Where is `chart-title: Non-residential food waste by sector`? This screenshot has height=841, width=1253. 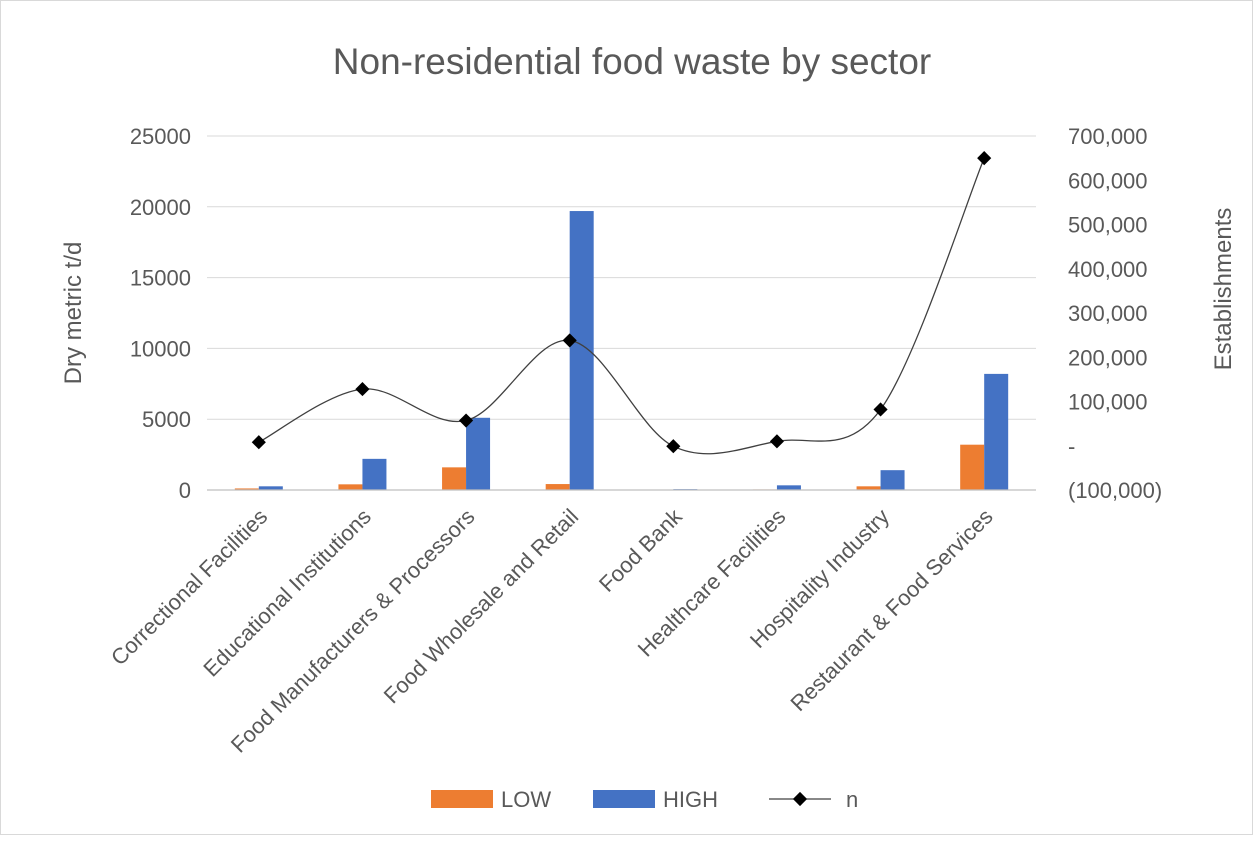
chart-title: Non-residential food waste by sector is located at coordinates (632, 61).